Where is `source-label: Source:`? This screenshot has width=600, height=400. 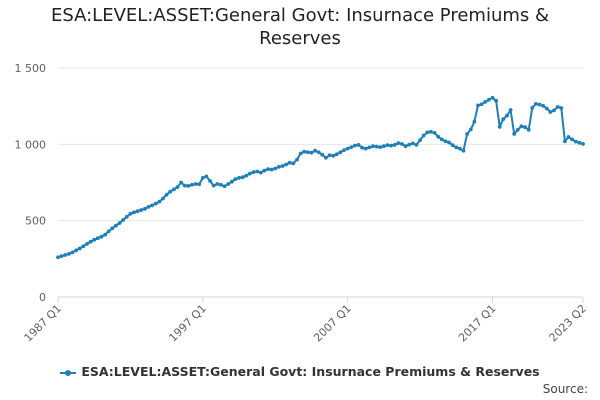
source-label: Source: is located at coordinates (565, 389).